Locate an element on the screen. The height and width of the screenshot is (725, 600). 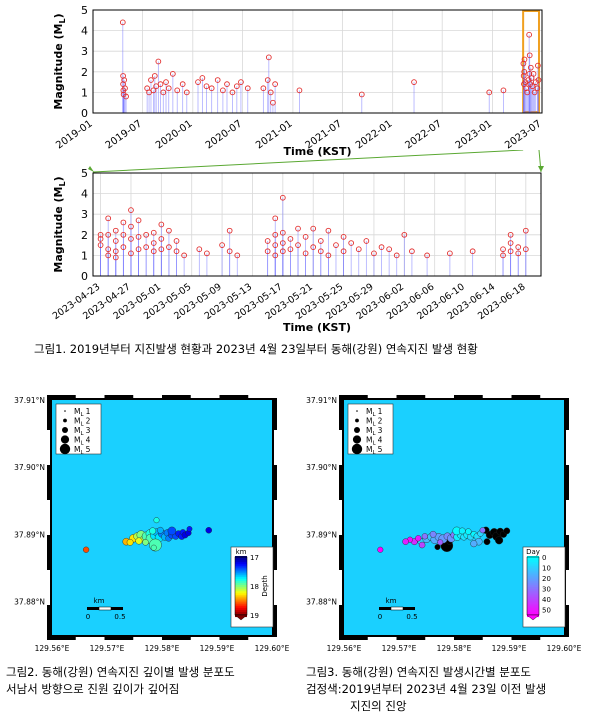
plot-frame is located at coordinates (317, 61).